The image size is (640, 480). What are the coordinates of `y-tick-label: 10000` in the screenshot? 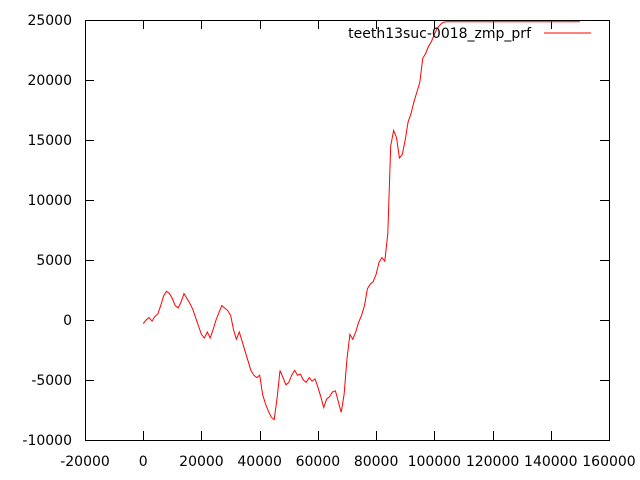 It's located at (49, 201).